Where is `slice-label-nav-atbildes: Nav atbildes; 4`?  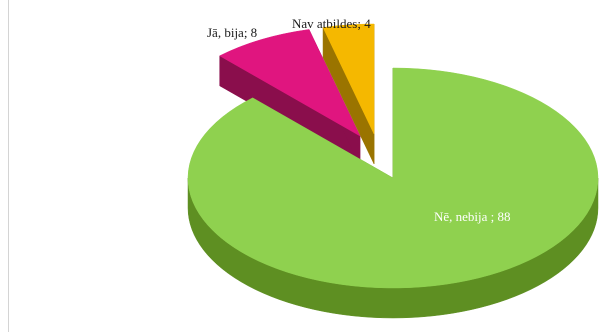
slice-label-nav-atbildes: Nav atbildes; 4 is located at coordinates (331, 23).